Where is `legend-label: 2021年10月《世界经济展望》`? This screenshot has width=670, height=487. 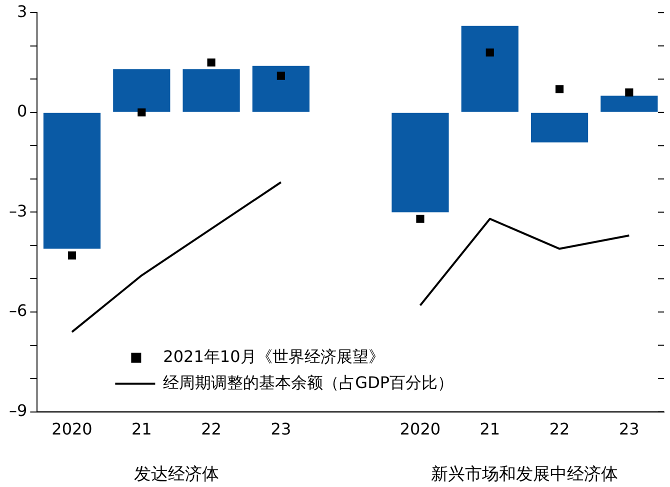
legend-label: 2021年10月《世界经济展望》 is located at coordinates (273, 356).